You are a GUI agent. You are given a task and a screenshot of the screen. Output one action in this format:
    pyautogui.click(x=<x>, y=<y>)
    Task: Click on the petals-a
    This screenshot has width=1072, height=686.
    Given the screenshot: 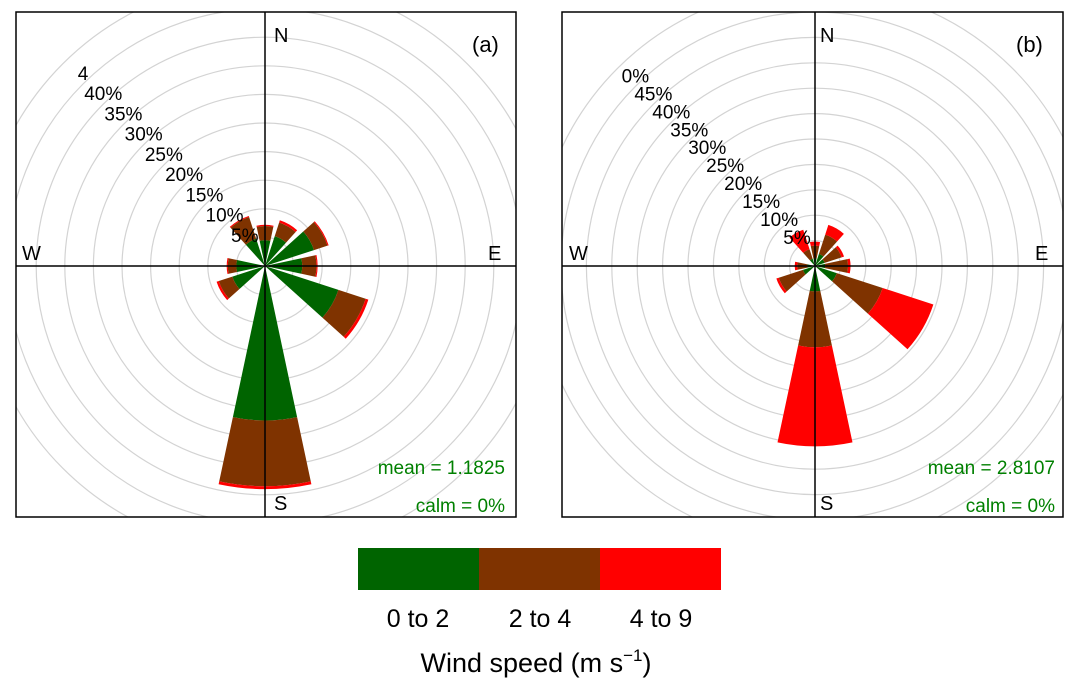 What is the action you would take?
    pyautogui.click(x=292, y=352)
    